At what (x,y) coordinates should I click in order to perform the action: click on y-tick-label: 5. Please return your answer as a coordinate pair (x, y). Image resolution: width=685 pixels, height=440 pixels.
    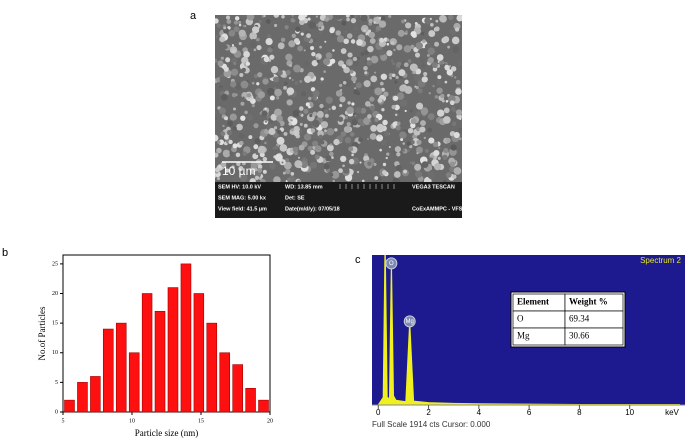
    Looking at the image, I should click on (56, 383).